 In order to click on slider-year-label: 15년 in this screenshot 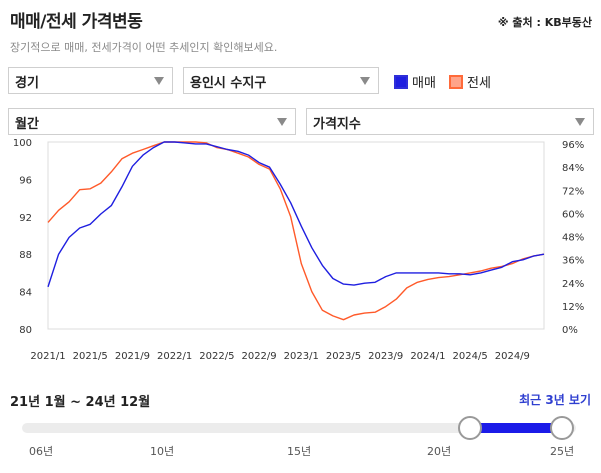, I will do `click(299, 451)`.